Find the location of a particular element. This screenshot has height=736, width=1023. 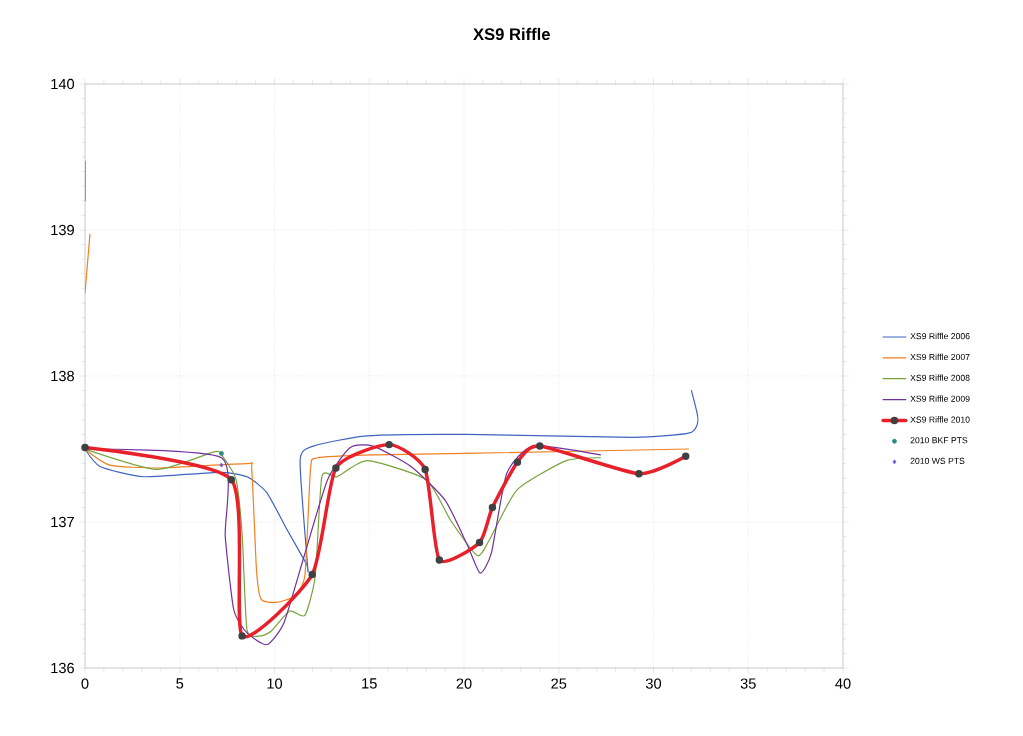

legend-label: XS9 Riffle 2009 is located at coordinates (940, 398).